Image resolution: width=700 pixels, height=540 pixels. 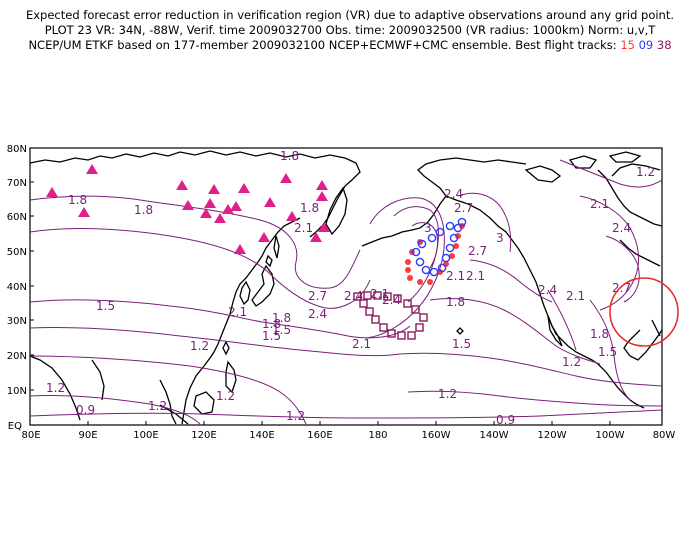 I want to click on lon-label: 100E, so click(x=145, y=435).